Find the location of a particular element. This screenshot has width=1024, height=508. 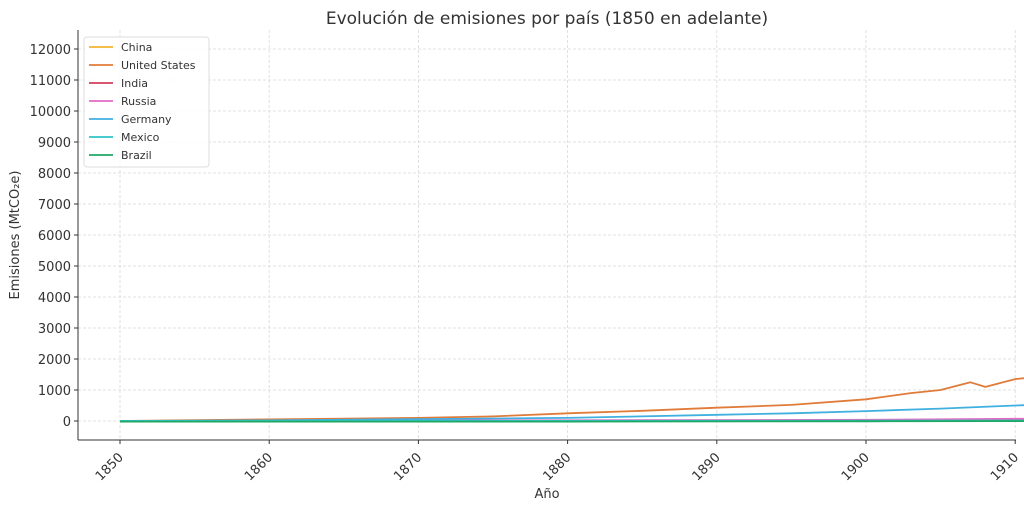

y-tick-label: 5000 is located at coordinates (54, 267).